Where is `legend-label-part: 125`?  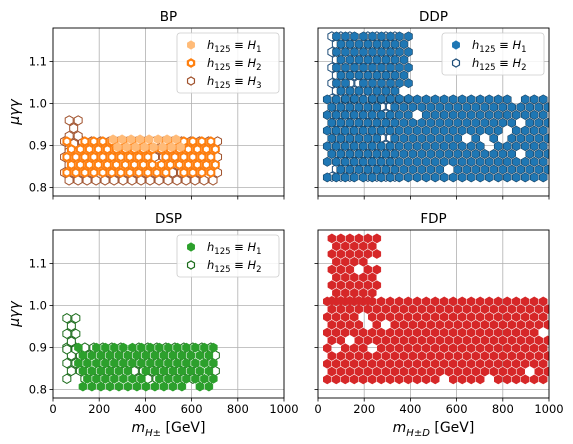
legend-label-part: 125 is located at coordinates (487, 68).